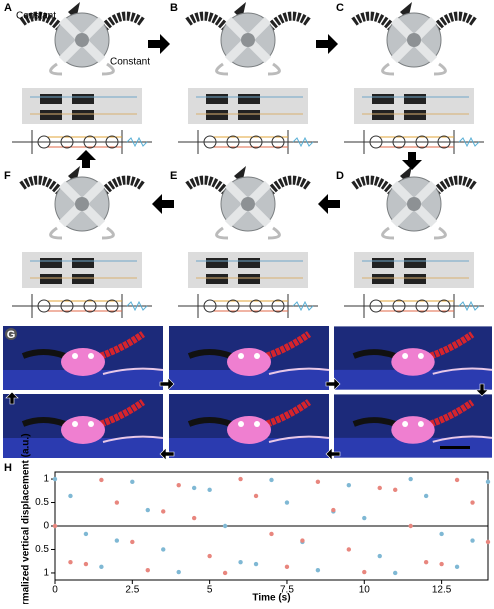 The image size is (494, 609). What do you see at coordinates (271, 598) in the screenshot?
I see `x-axis-title: Time (s)` at bounding box center [271, 598].